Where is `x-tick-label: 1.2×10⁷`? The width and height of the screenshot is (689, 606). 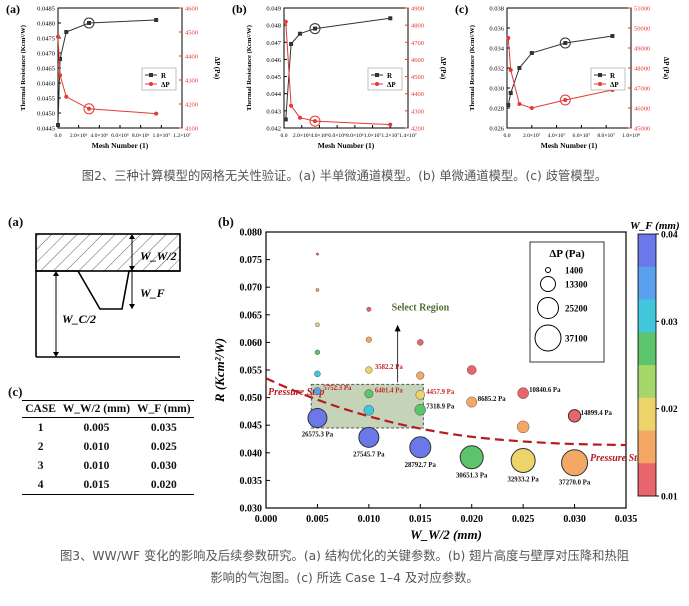 x-tick-label: 1.2×10⁷ is located at coordinates (390, 136).